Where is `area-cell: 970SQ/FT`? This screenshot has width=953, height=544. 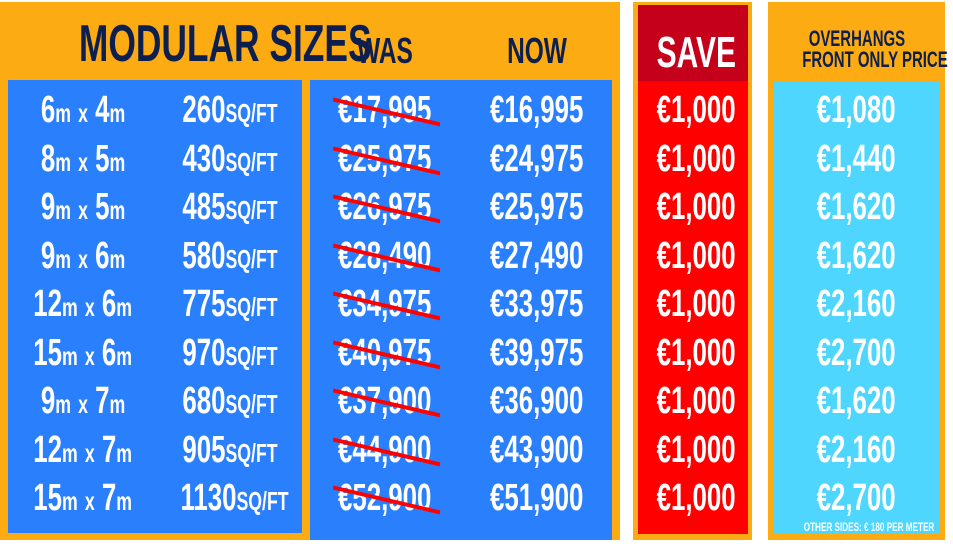 area-cell: 970SQ/FT is located at coordinates (230, 352).